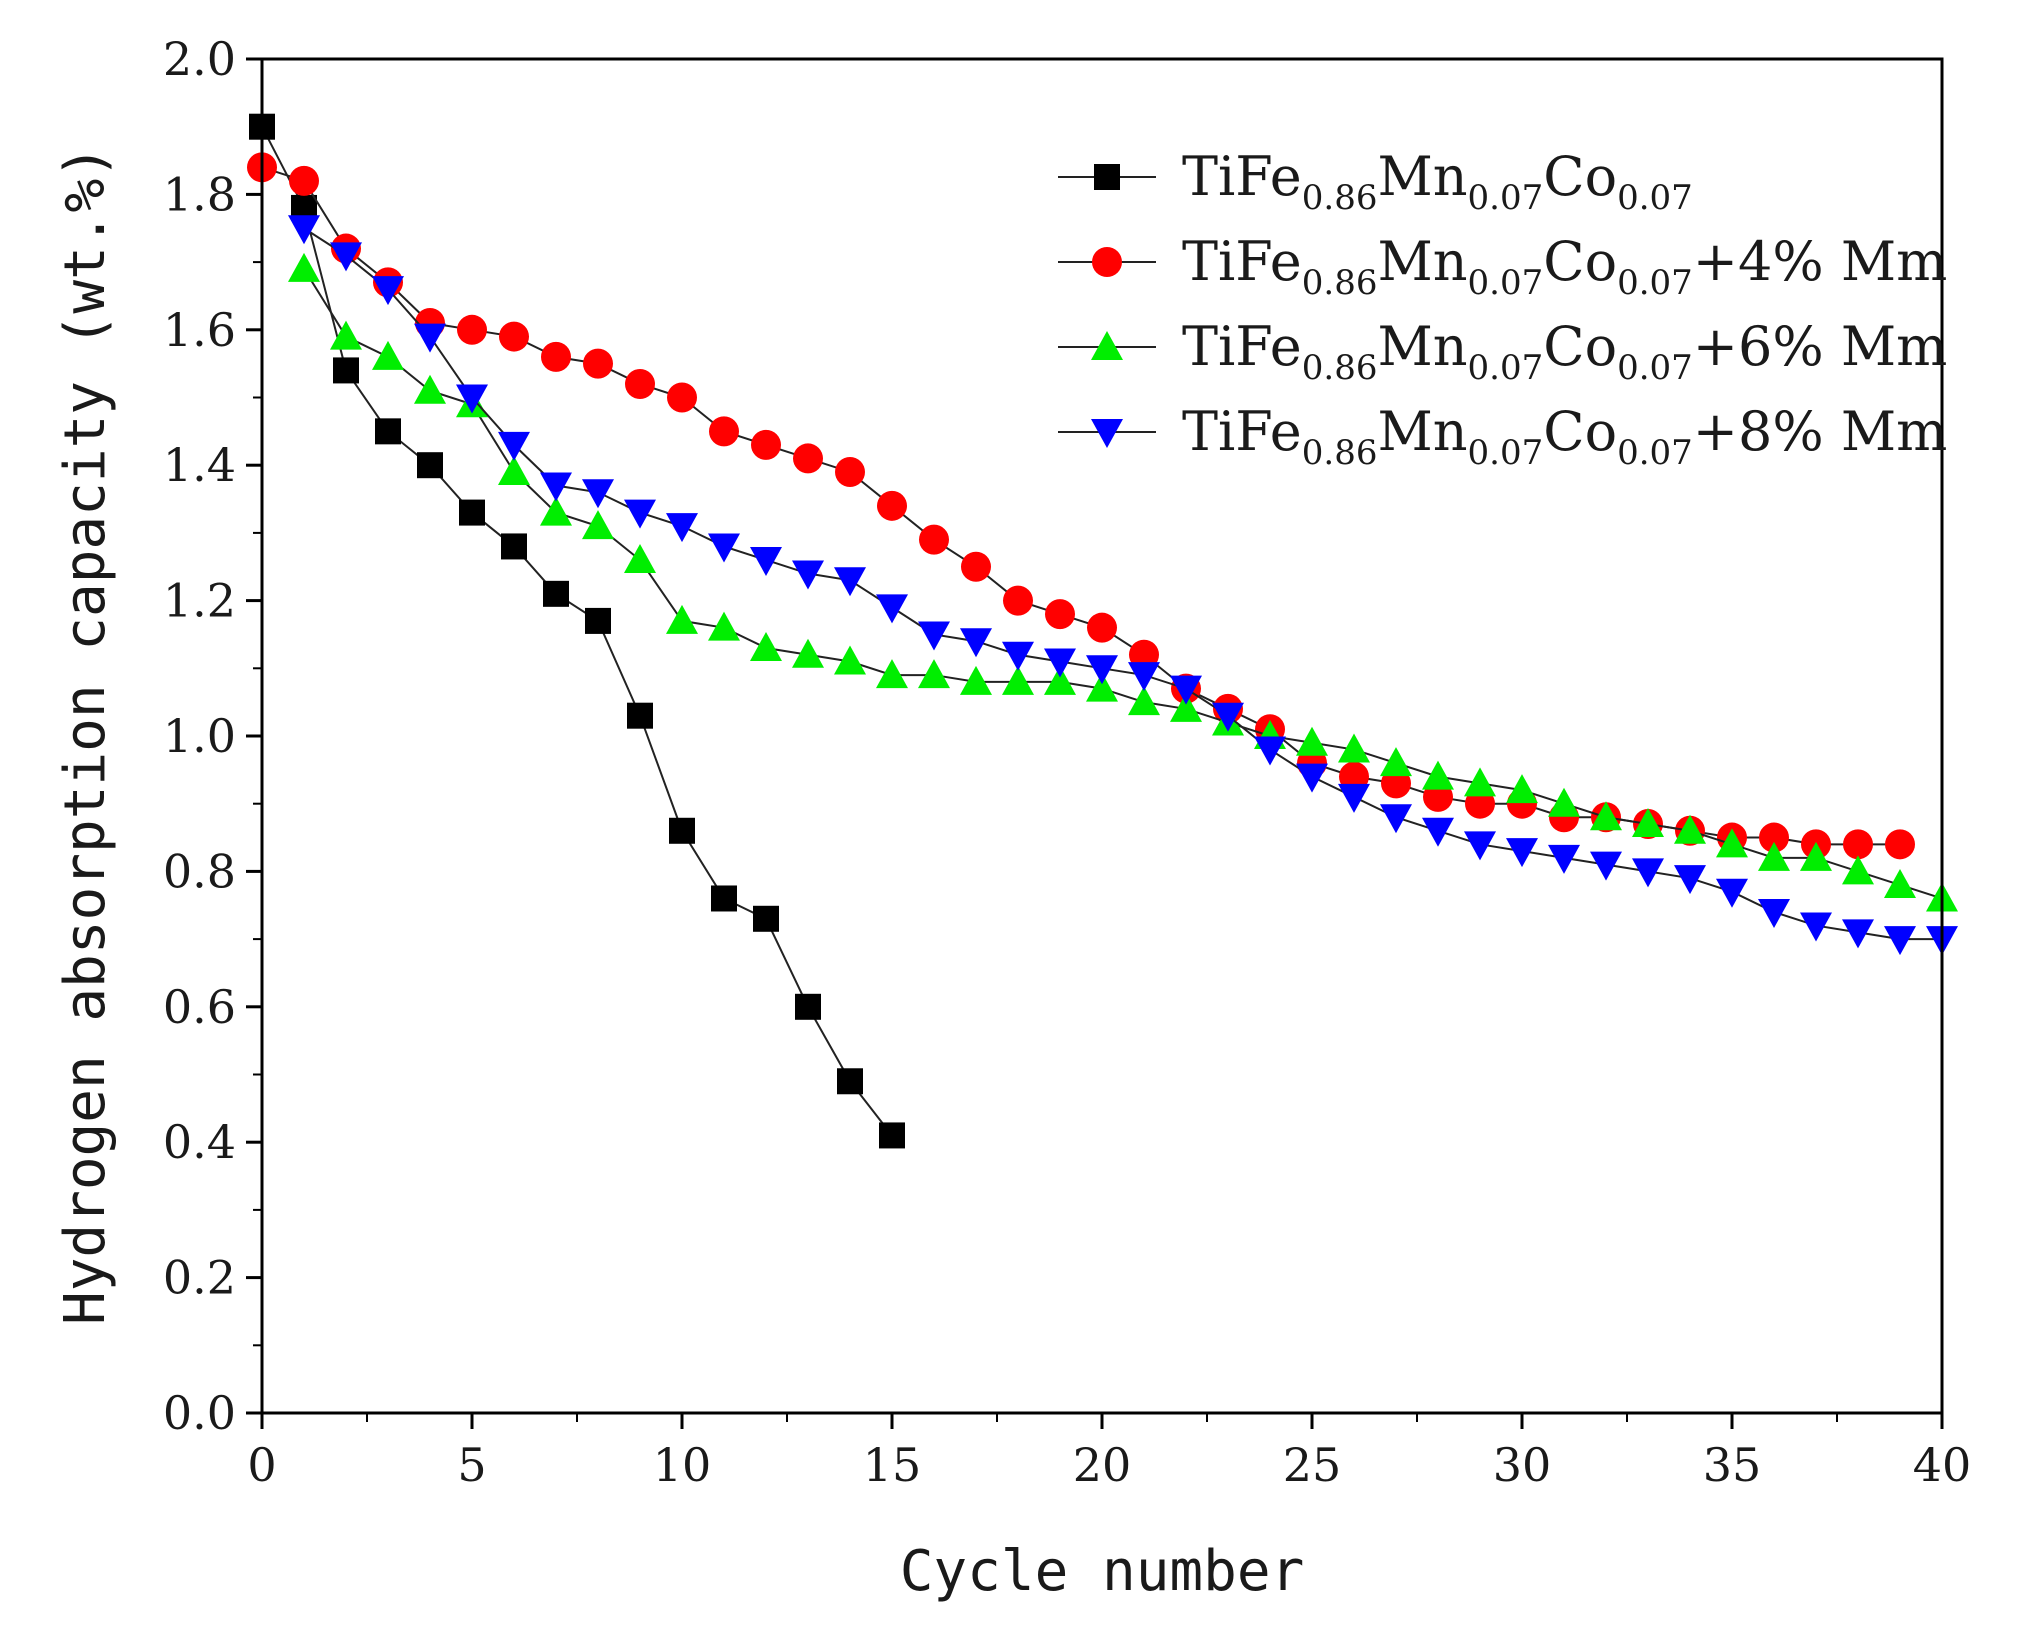 Image resolution: width=2041 pixels, height=1637 pixels. What do you see at coordinates (1564, 266) in the screenshot?
I see `legend-label: TiFe0.86Mn0.07Co0.07+4% Mm` at bounding box center [1564, 266].